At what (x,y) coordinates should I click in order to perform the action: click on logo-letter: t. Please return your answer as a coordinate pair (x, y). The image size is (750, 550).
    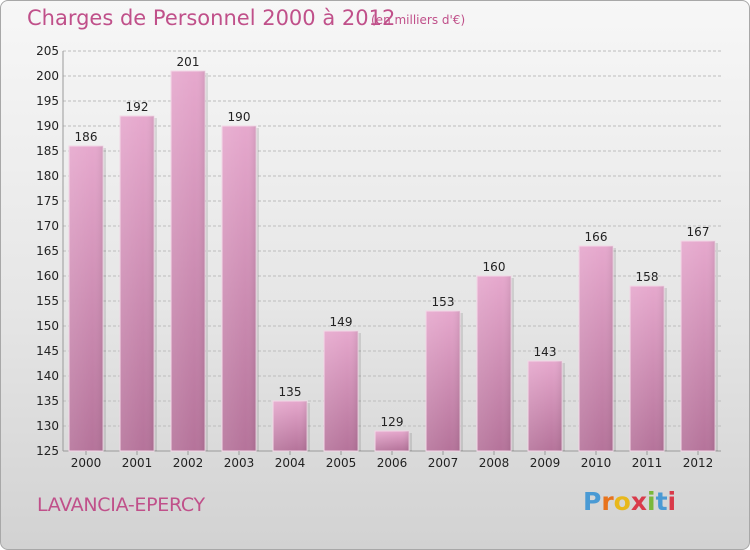
    Looking at the image, I should click on (661, 501).